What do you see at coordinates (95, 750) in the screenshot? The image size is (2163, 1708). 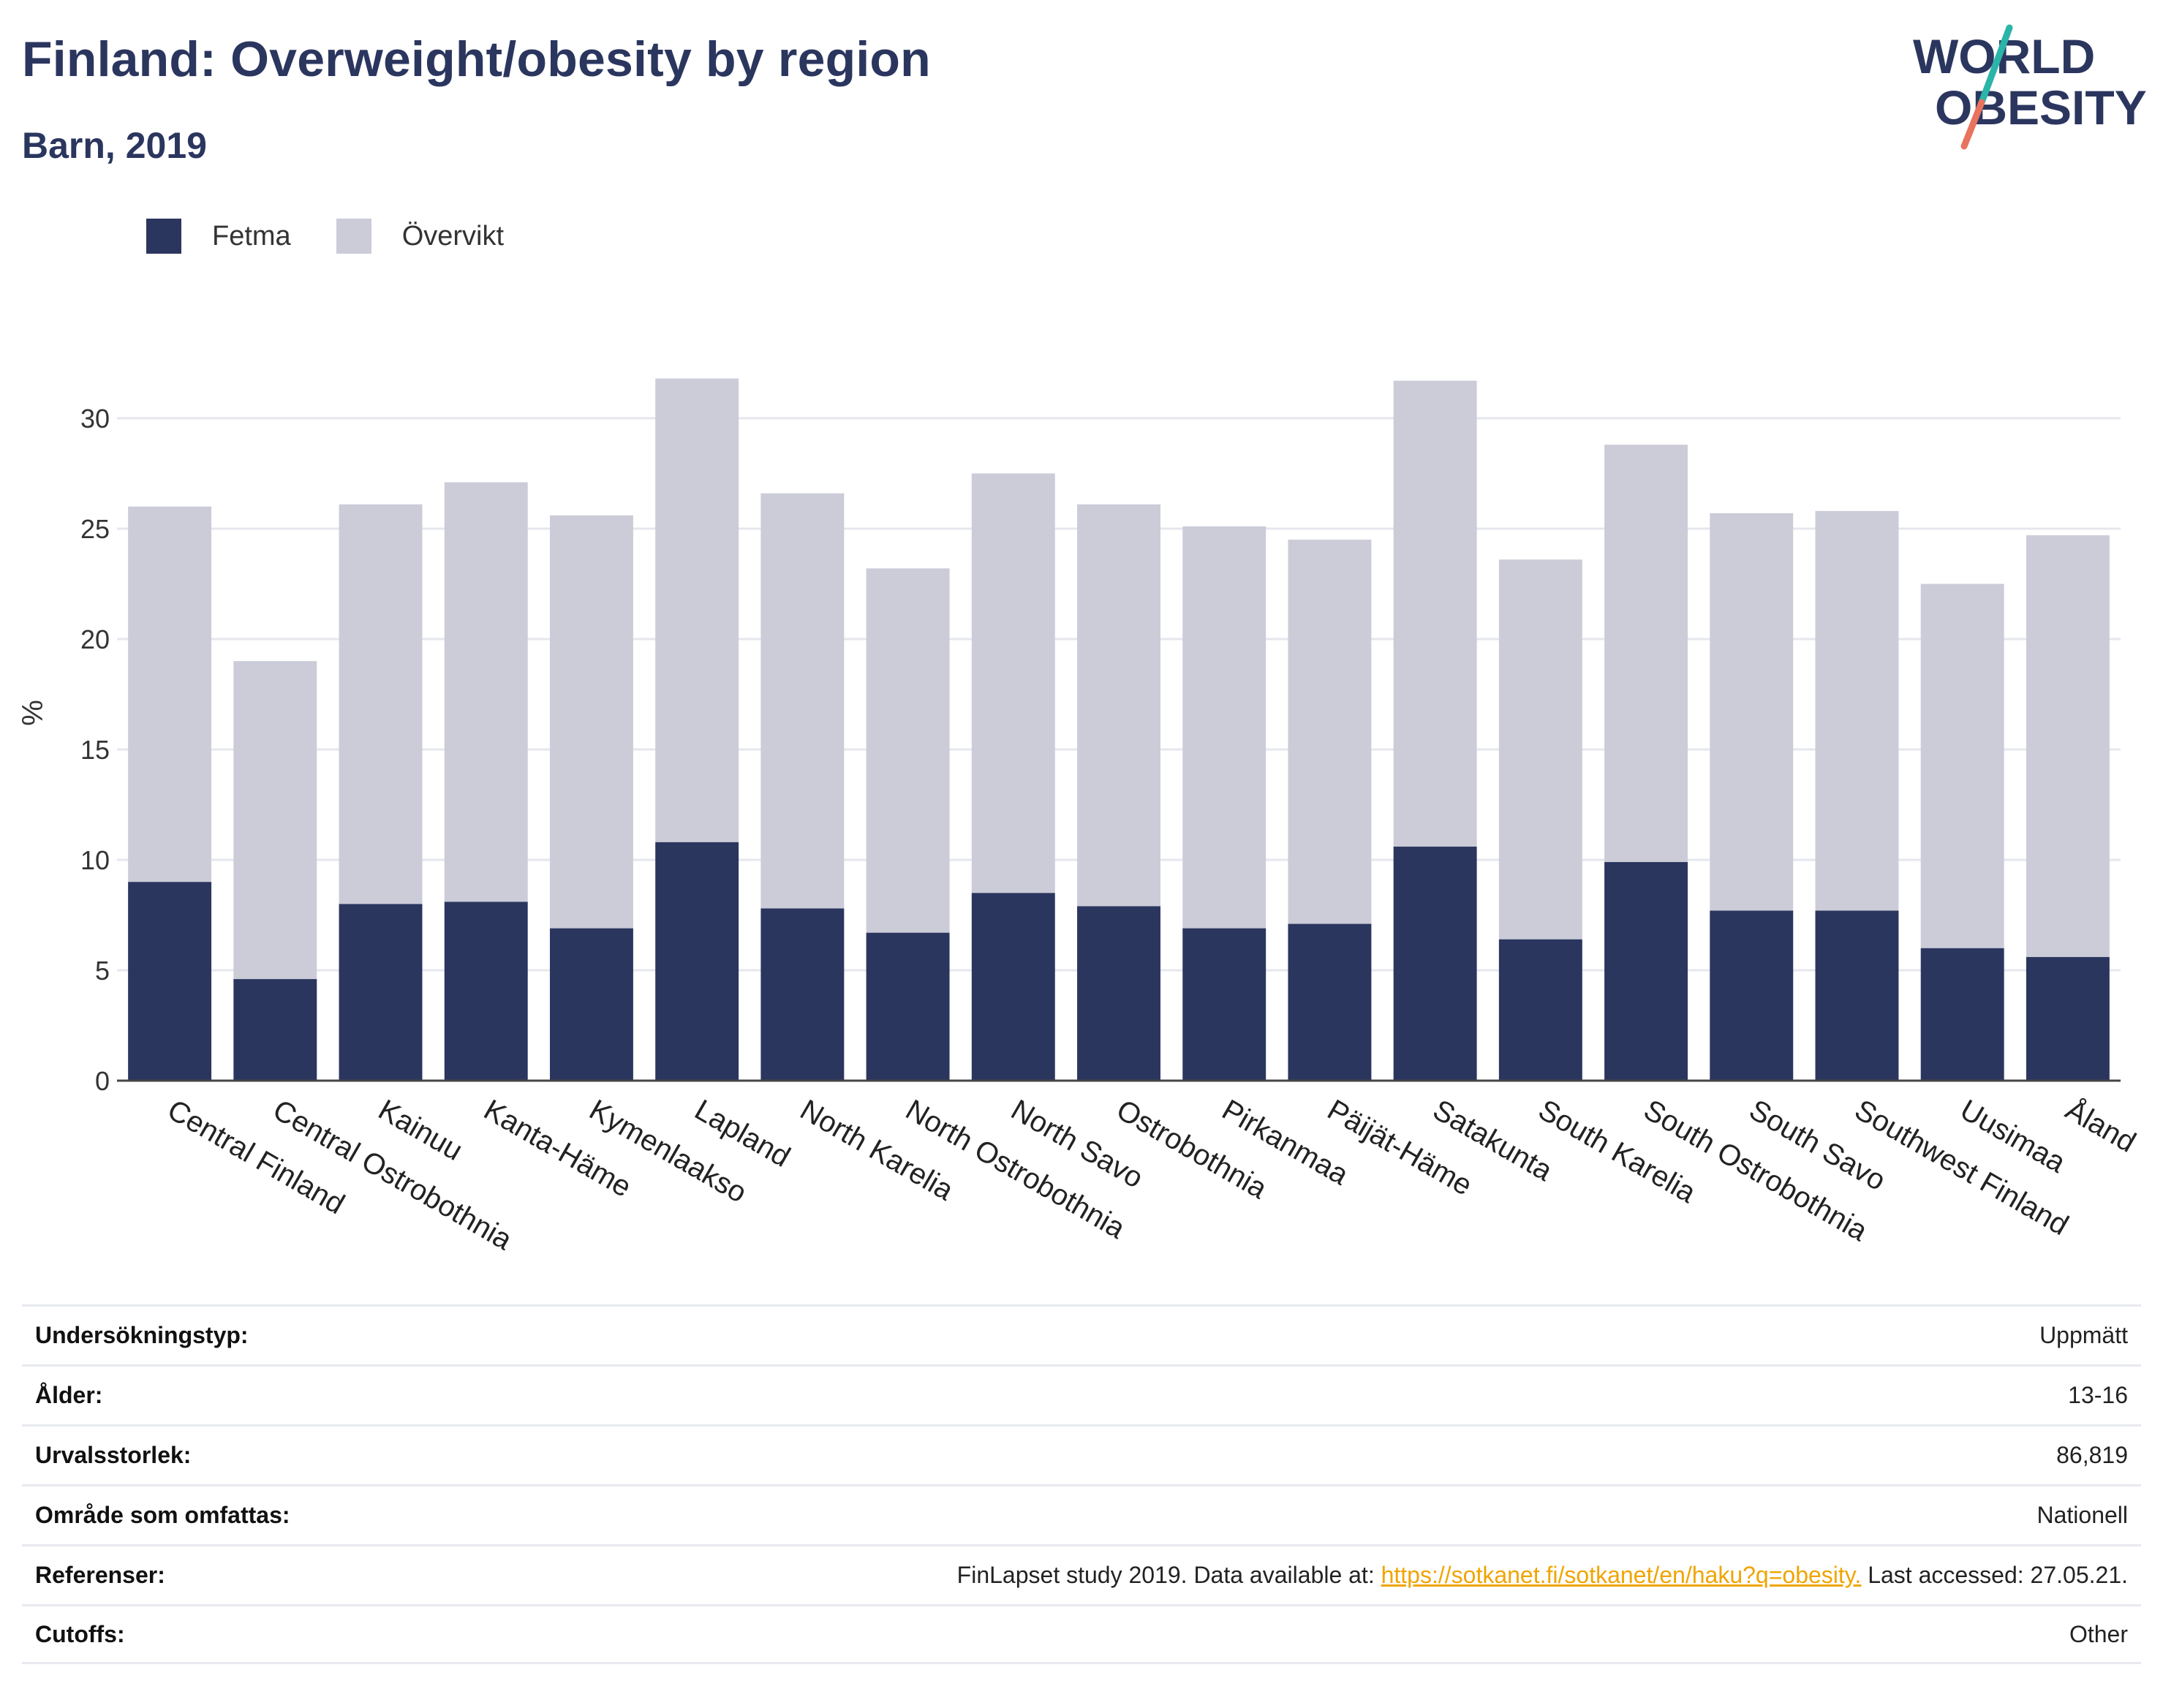 I see `y-tick-label: 15` at bounding box center [95, 750].